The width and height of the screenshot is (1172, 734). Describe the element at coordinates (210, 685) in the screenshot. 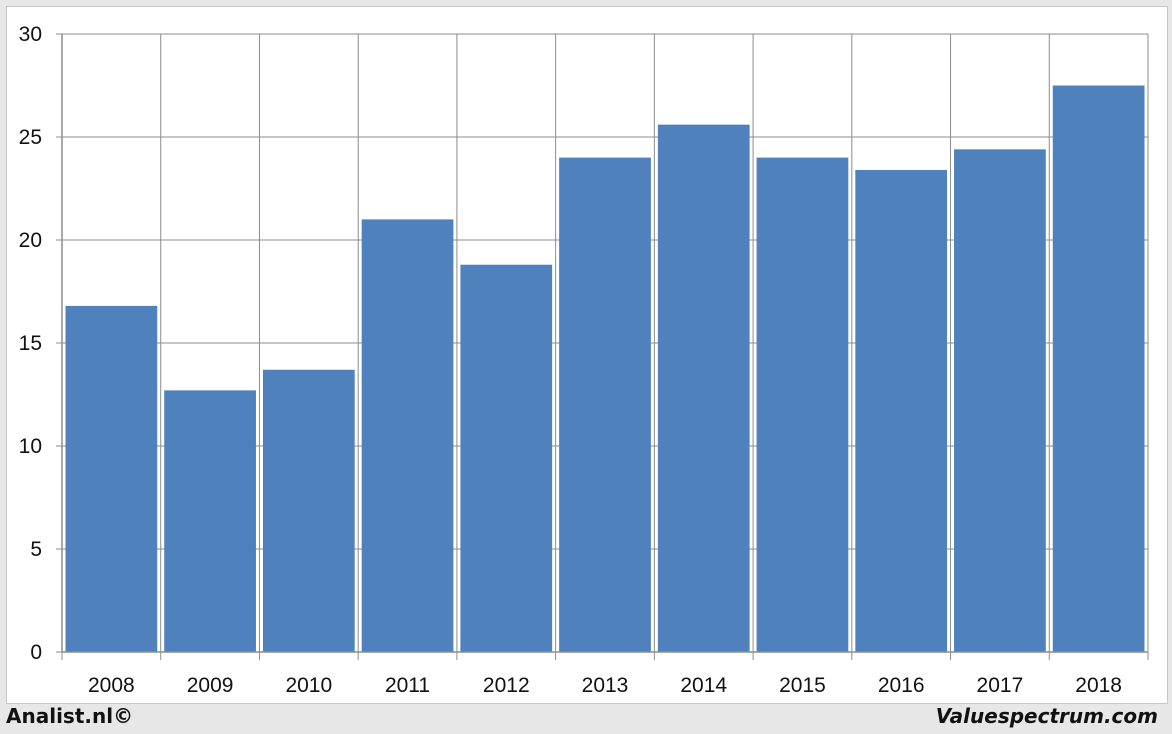

I see `x-tick-label: 2009` at that location.